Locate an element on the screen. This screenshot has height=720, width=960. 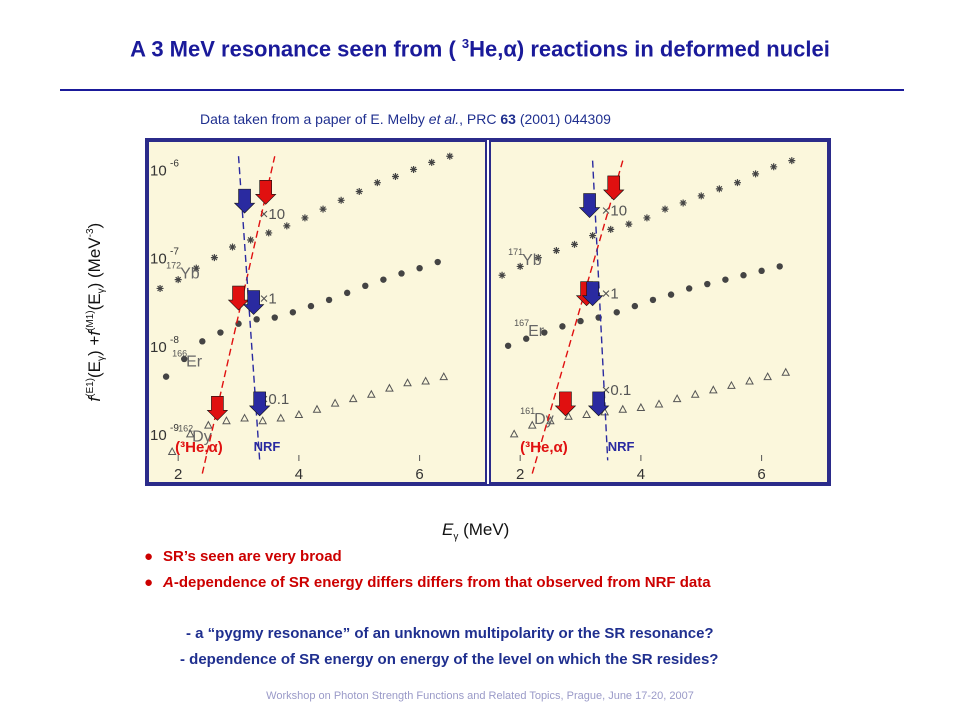
nucleus-mass-label: 161 is located at coordinates (527, 411).